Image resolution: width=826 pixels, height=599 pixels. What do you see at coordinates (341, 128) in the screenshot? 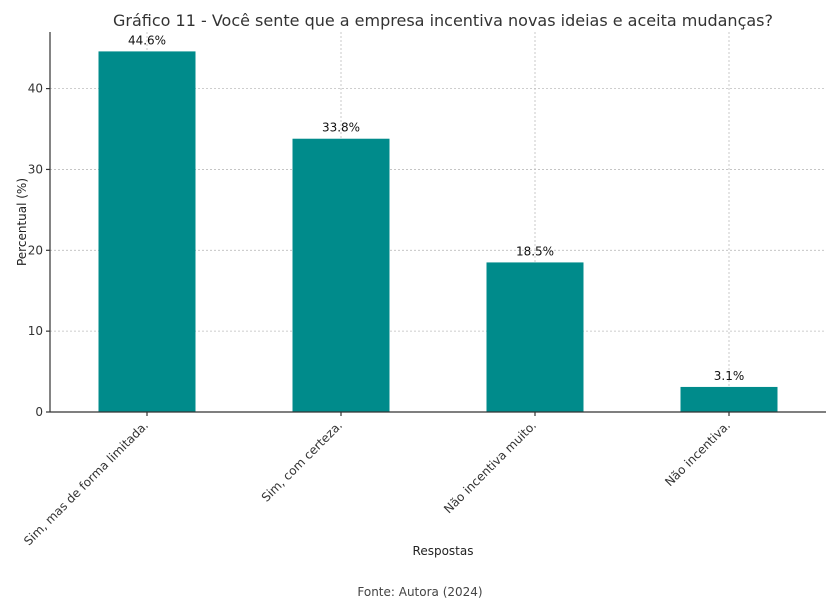
I see `bar-value-label: 33.8%` at bounding box center [341, 128].